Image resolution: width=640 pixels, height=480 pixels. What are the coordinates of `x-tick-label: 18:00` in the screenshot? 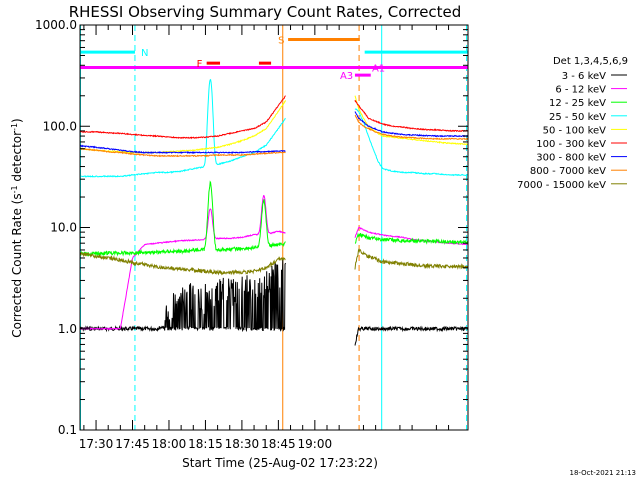 It's located at (169, 444).